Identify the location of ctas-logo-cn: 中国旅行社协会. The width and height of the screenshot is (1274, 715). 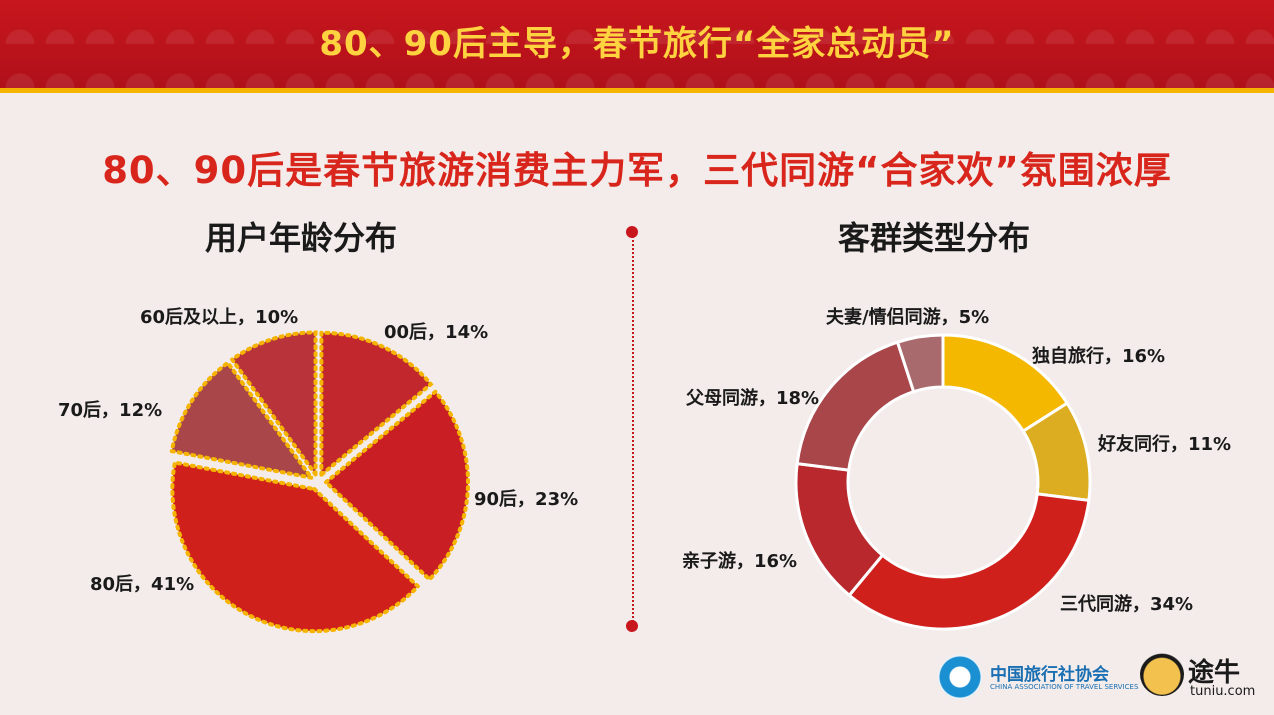
(1049, 675).